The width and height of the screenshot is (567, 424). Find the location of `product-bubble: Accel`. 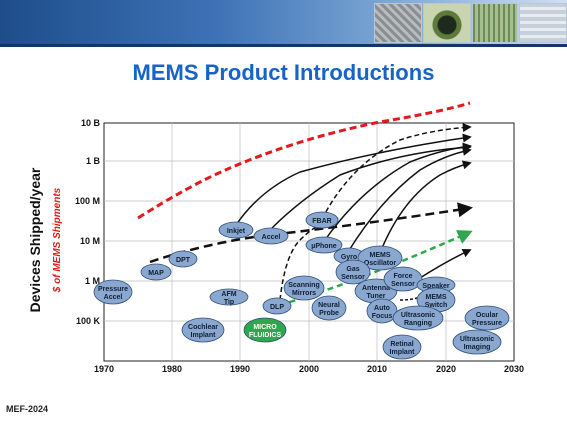

product-bubble: Accel is located at coordinates (271, 236).